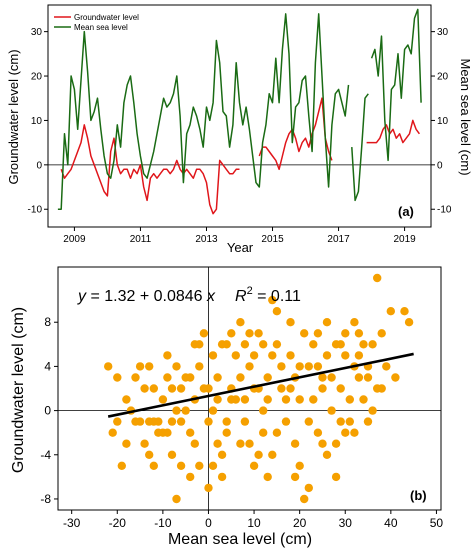 The width and height of the screenshot is (476, 550). What do you see at coordinates (391, 523) in the screenshot?
I see `x-tick-label: 40` at bounding box center [391, 523].